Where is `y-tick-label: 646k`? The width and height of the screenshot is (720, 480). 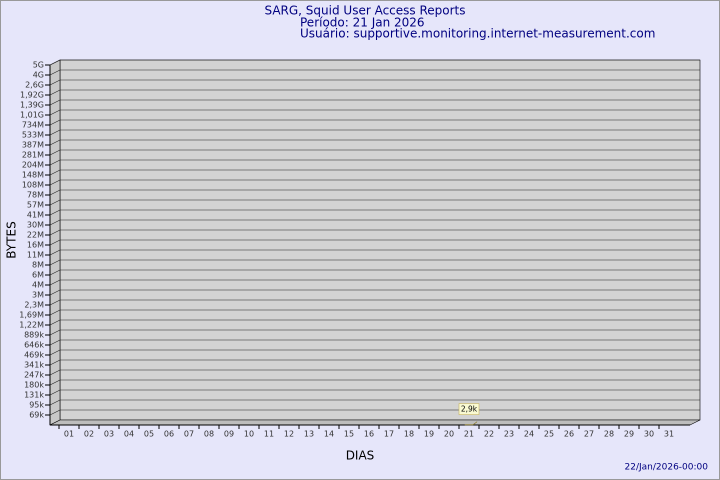 y-tick-label: 646k is located at coordinates (34, 345).